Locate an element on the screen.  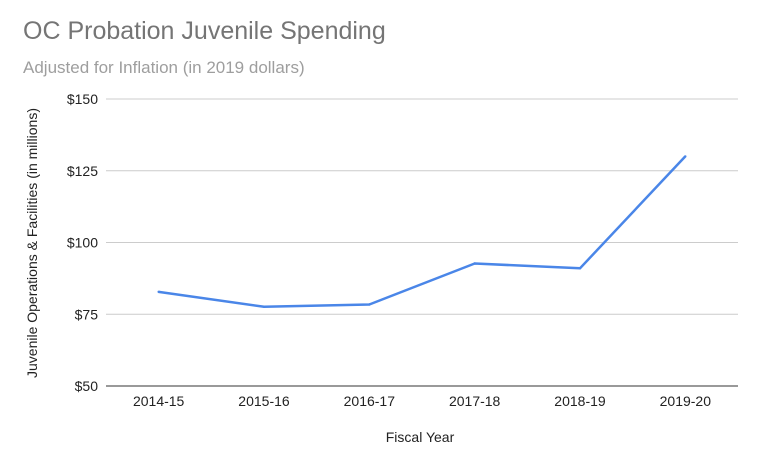
x-tick-label: 2019-20 is located at coordinates (686, 401).